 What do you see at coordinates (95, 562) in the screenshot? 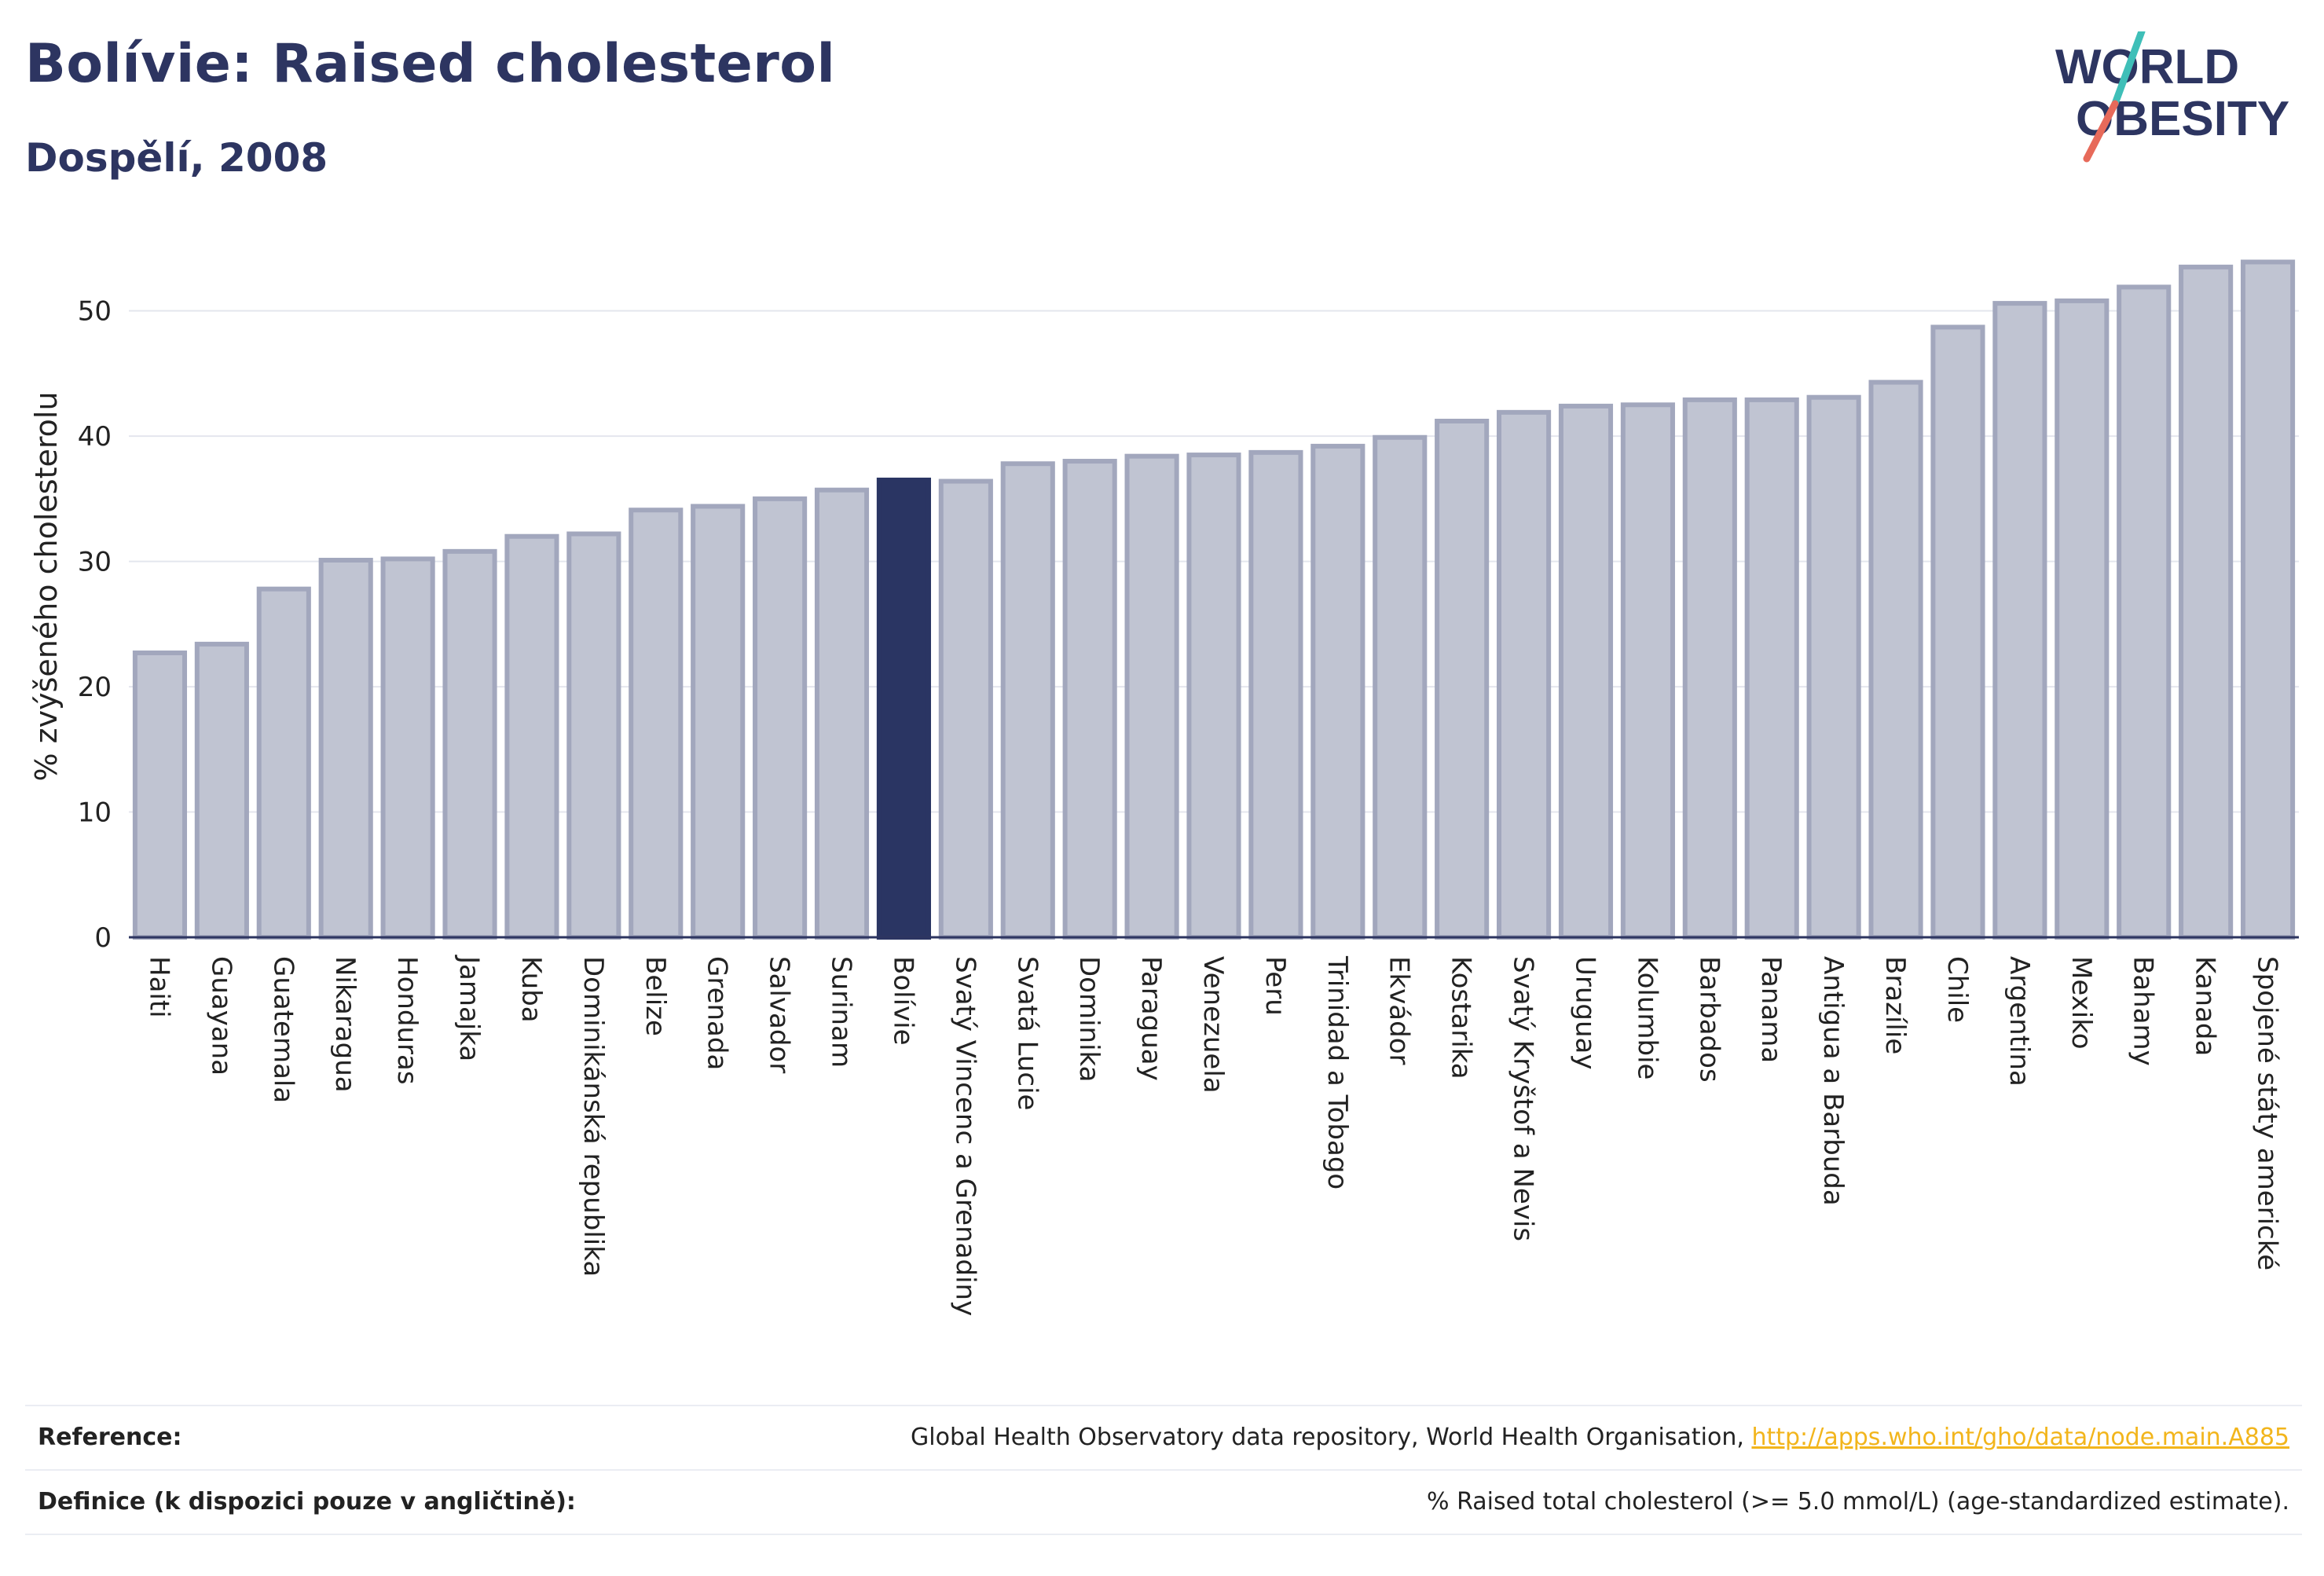
I see `y-tick-label: 30` at bounding box center [95, 562].